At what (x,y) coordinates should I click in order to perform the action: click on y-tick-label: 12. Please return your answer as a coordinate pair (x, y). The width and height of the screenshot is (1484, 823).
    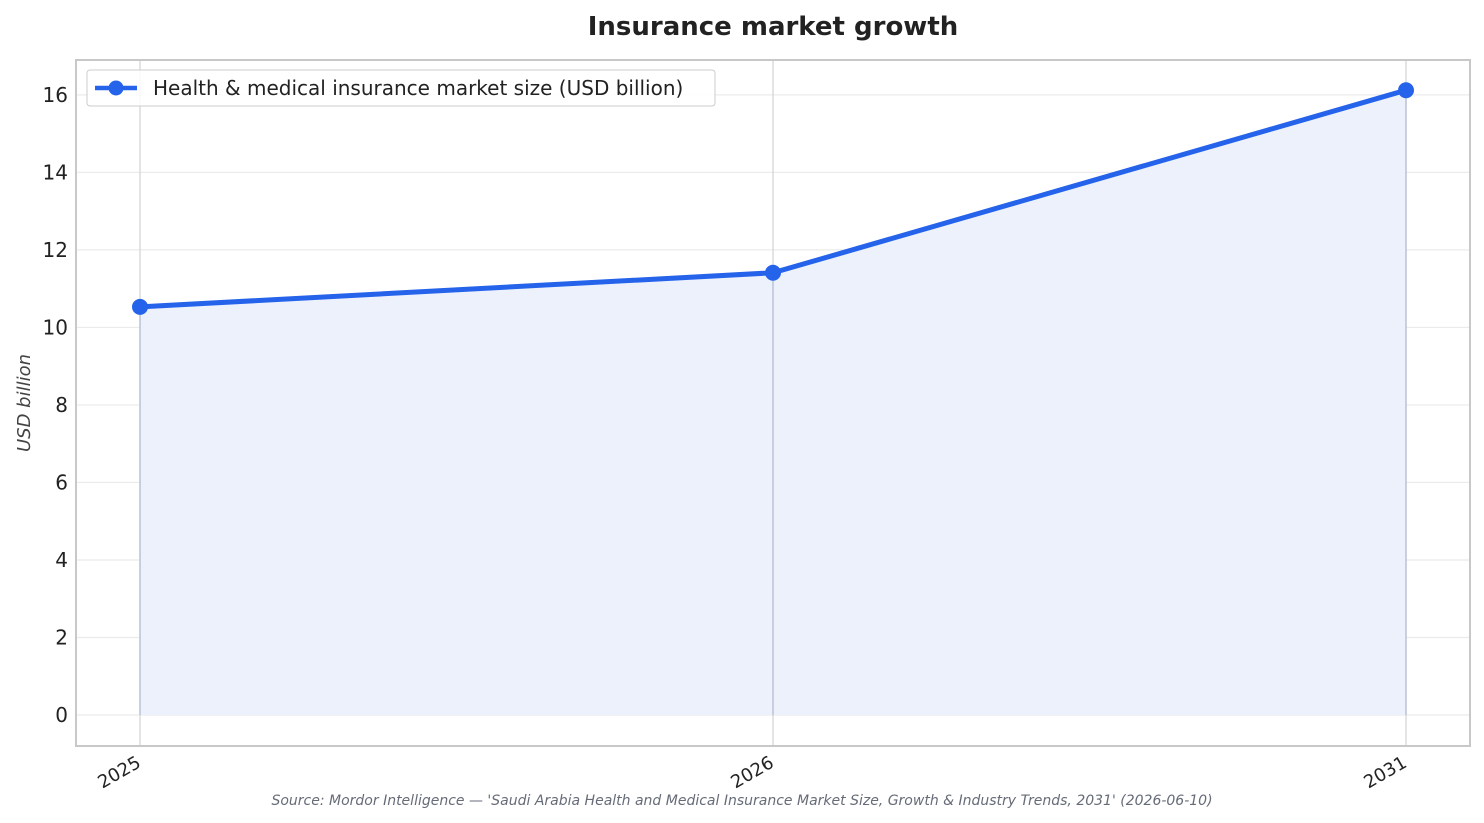
    Looking at the image, I should click on (55, 250).